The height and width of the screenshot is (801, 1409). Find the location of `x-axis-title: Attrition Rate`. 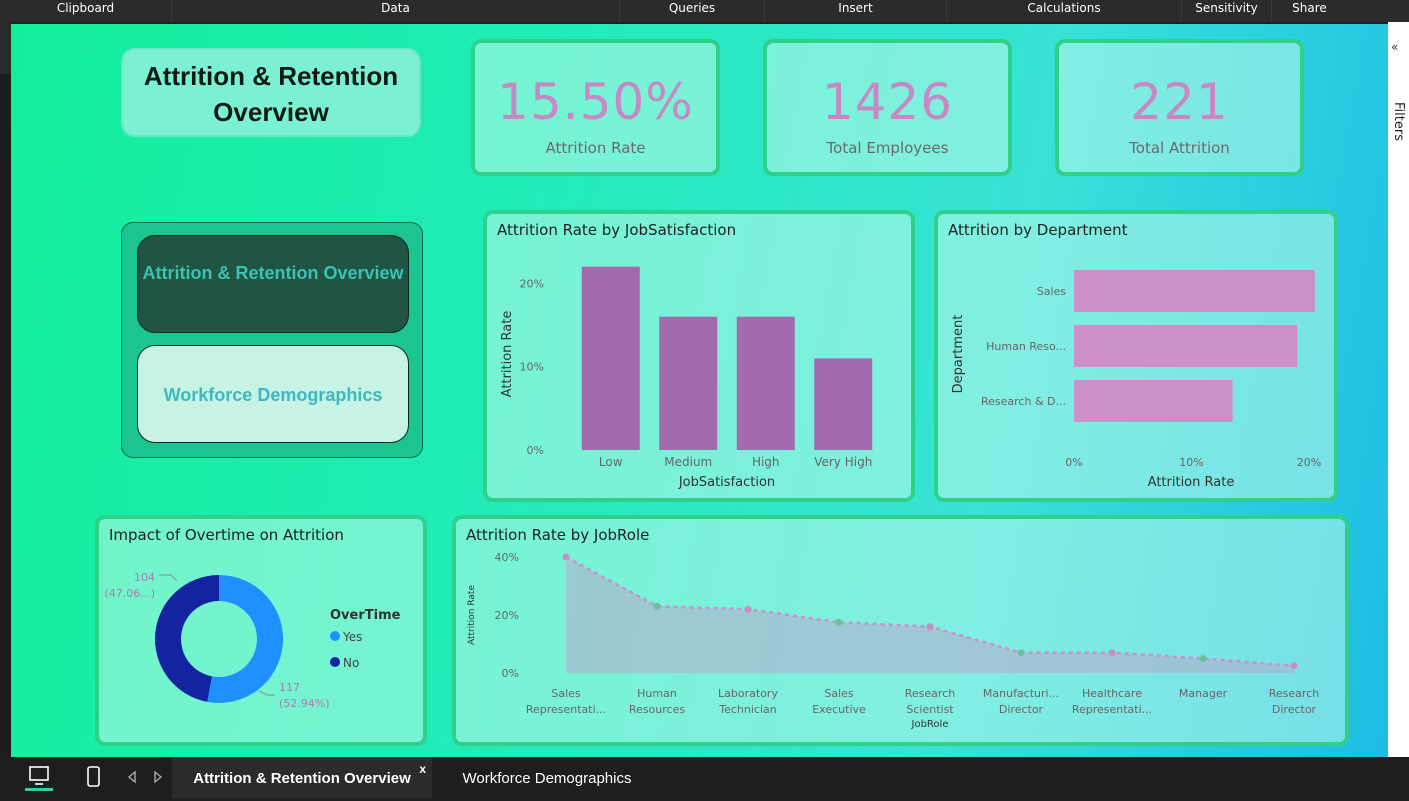

x-axis-title: Attrition Rate is located at coordinates (1191, 482).